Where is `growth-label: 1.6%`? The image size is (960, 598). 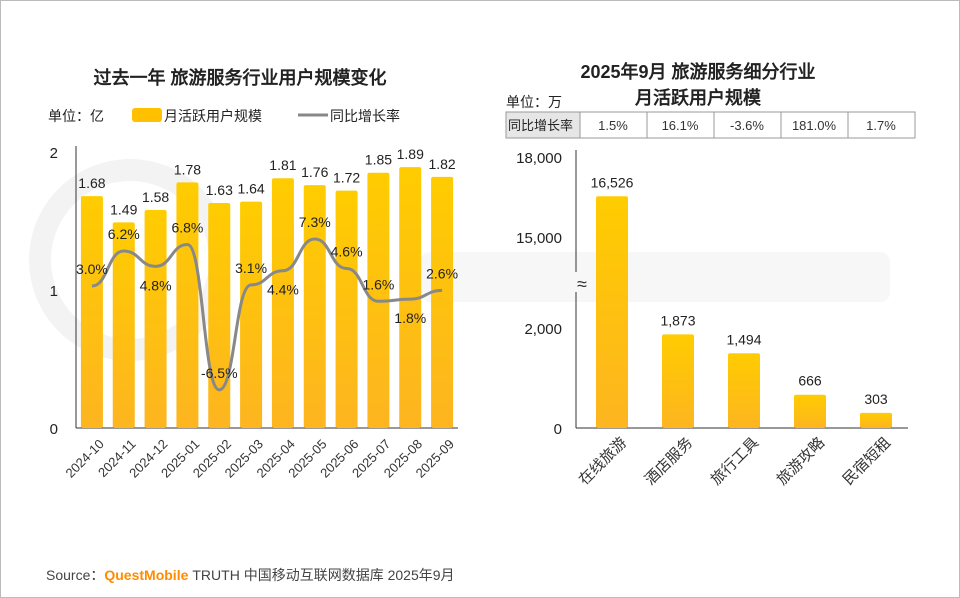
growth-label: 1.6% is located at coordinates (378, 284).